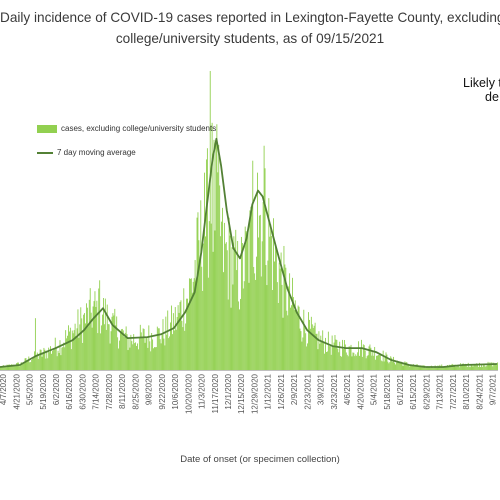 The width and height of the screenshot is (500, 500). I want to click on x-tick-label: 7/14/2020, so click(96, 391).